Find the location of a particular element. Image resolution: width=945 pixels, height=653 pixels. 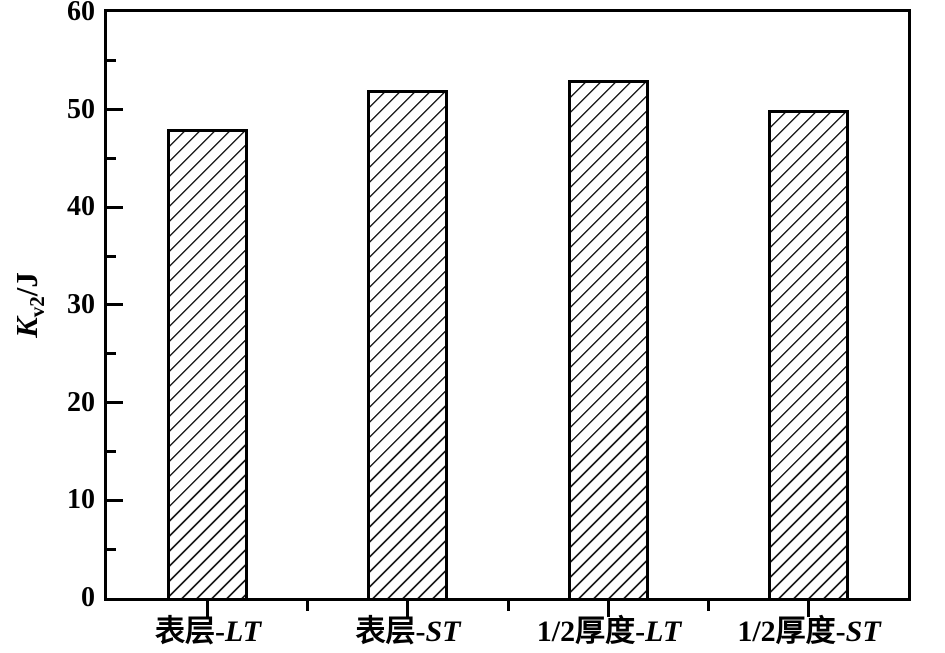

bar-half-thickness-st is located at coordinates (808, 353).